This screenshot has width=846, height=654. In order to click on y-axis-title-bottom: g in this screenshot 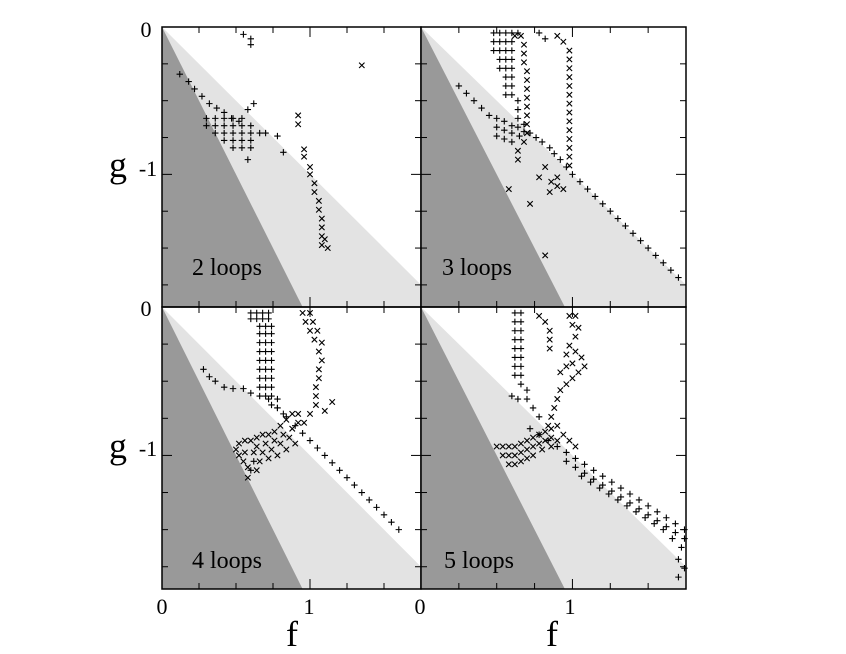, I will do `click(118, 446)`.